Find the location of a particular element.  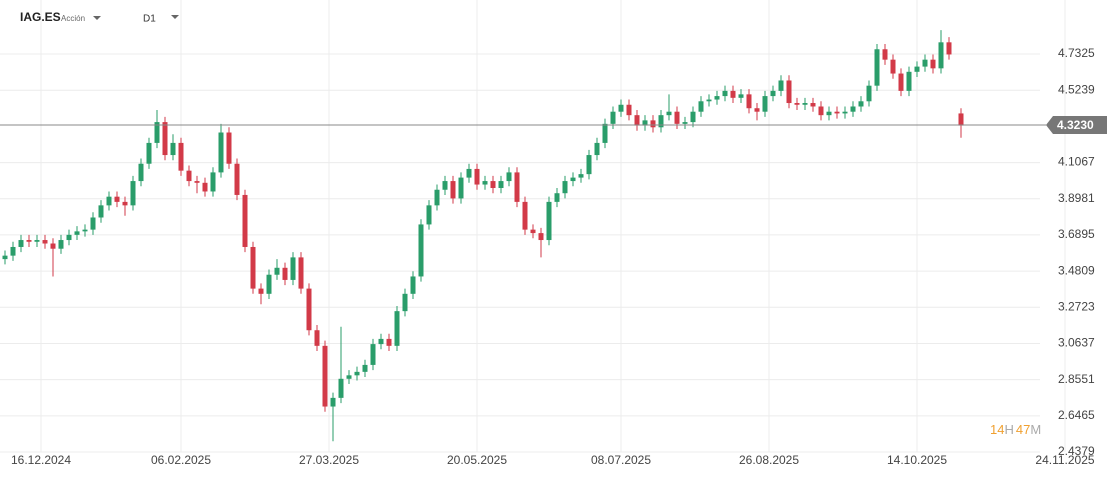

x-tick-label: 16.12.2024 is located at coordinates (41, 460).